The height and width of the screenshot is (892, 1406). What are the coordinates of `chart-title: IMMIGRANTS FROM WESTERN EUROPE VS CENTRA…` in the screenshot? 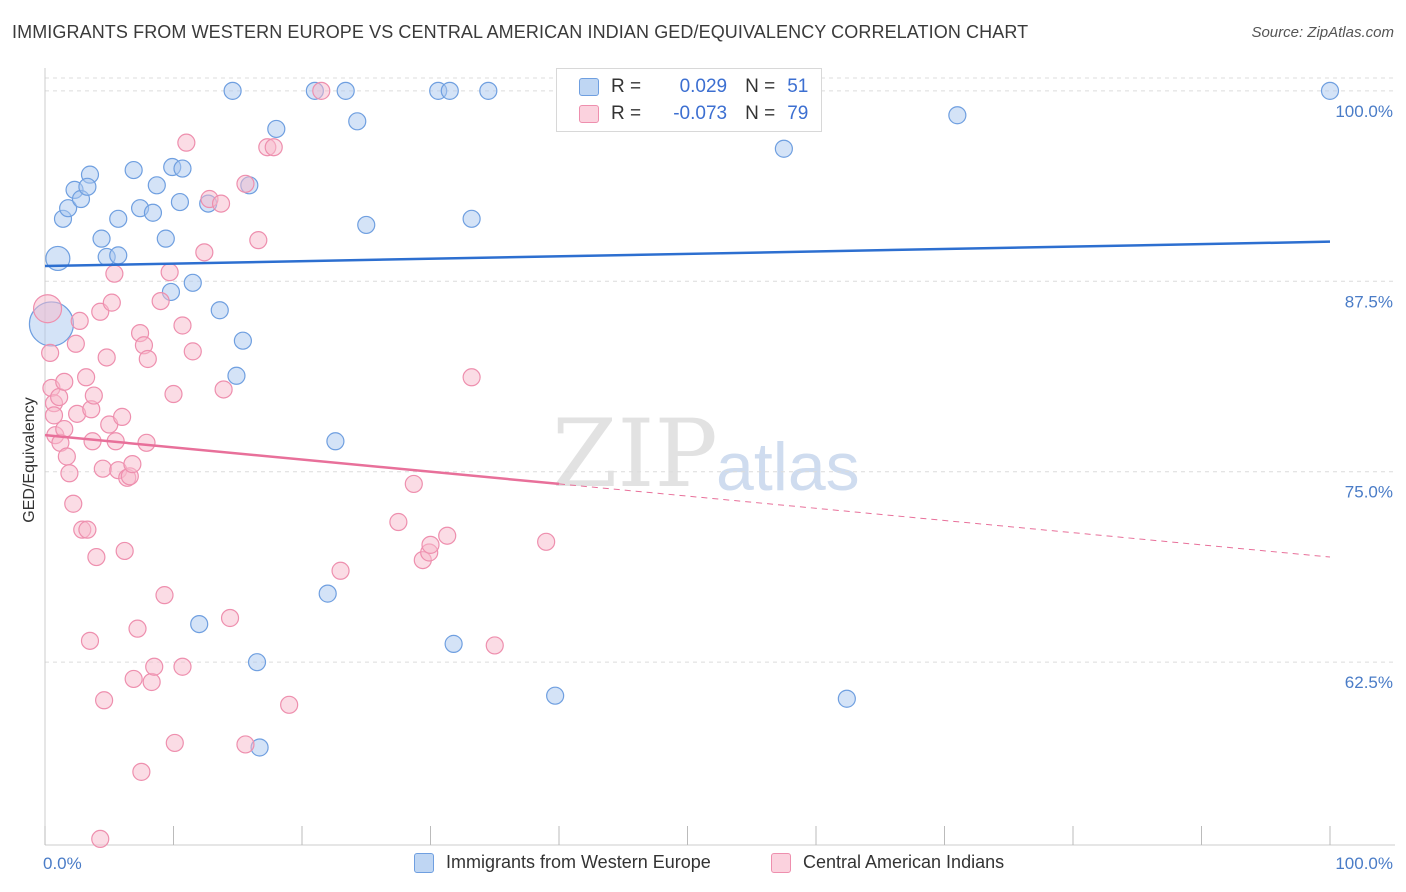 It's located at (520, 32).